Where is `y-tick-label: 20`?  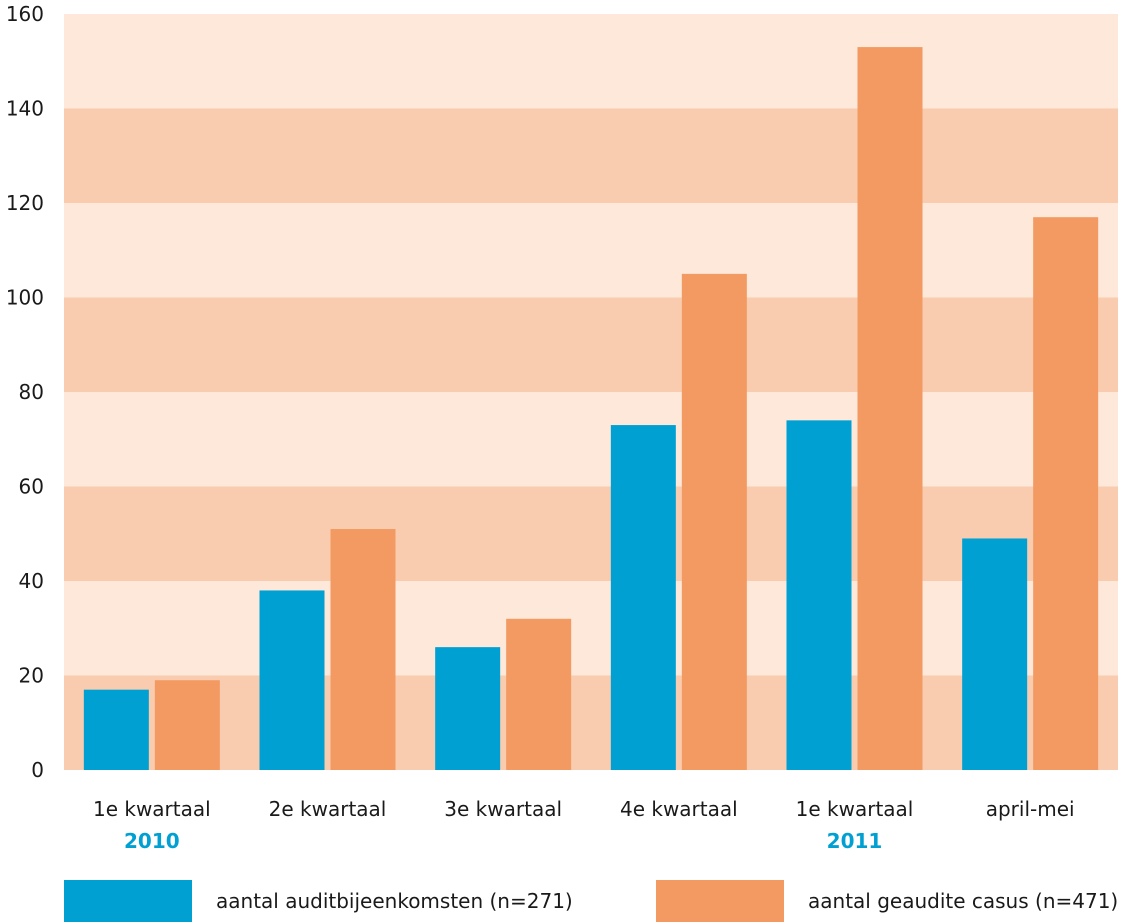 y-tick-label: 20 is located at coordinates (31, 676).